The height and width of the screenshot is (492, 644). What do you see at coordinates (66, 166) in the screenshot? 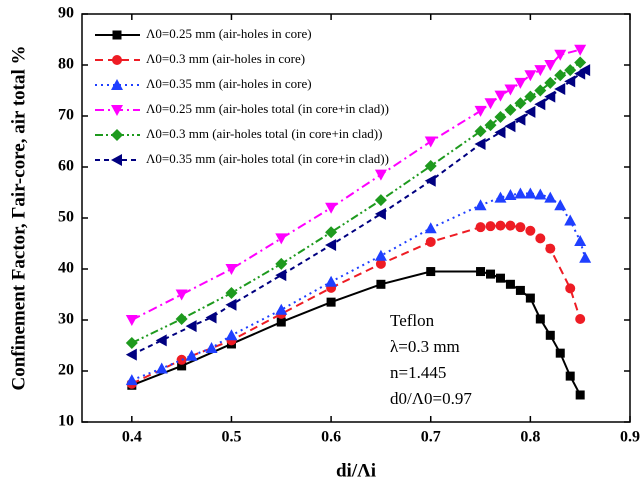
I see `y-tick-label: 60` at bounding box center [66, 166].